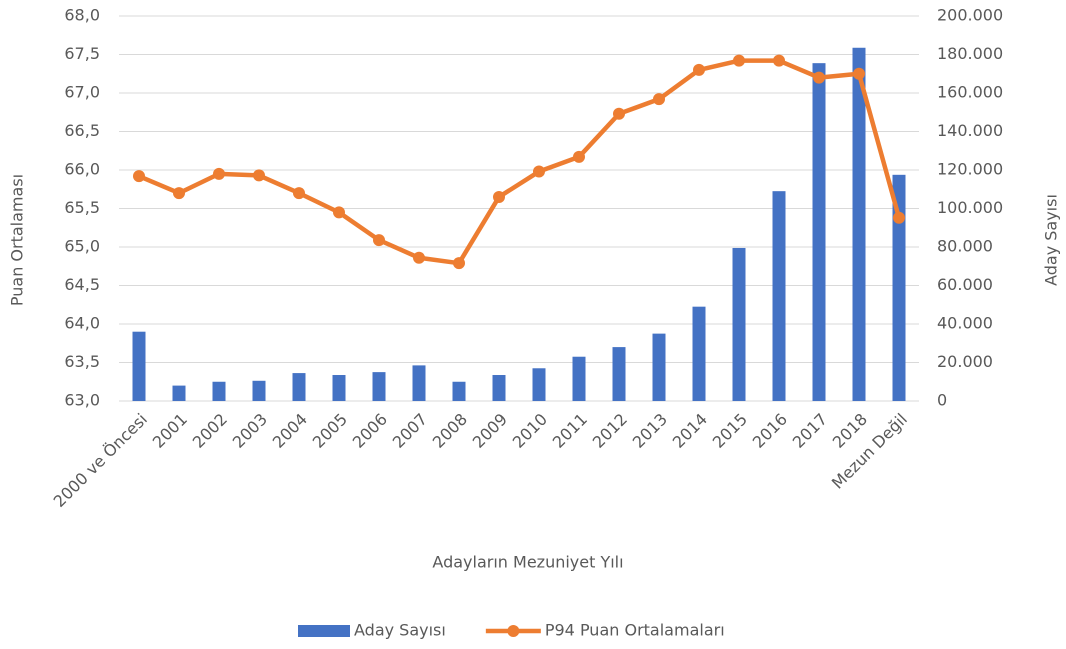  I want to click on x-axis-title: Adayların Mezuniyet Yılı, so click(527, 562).